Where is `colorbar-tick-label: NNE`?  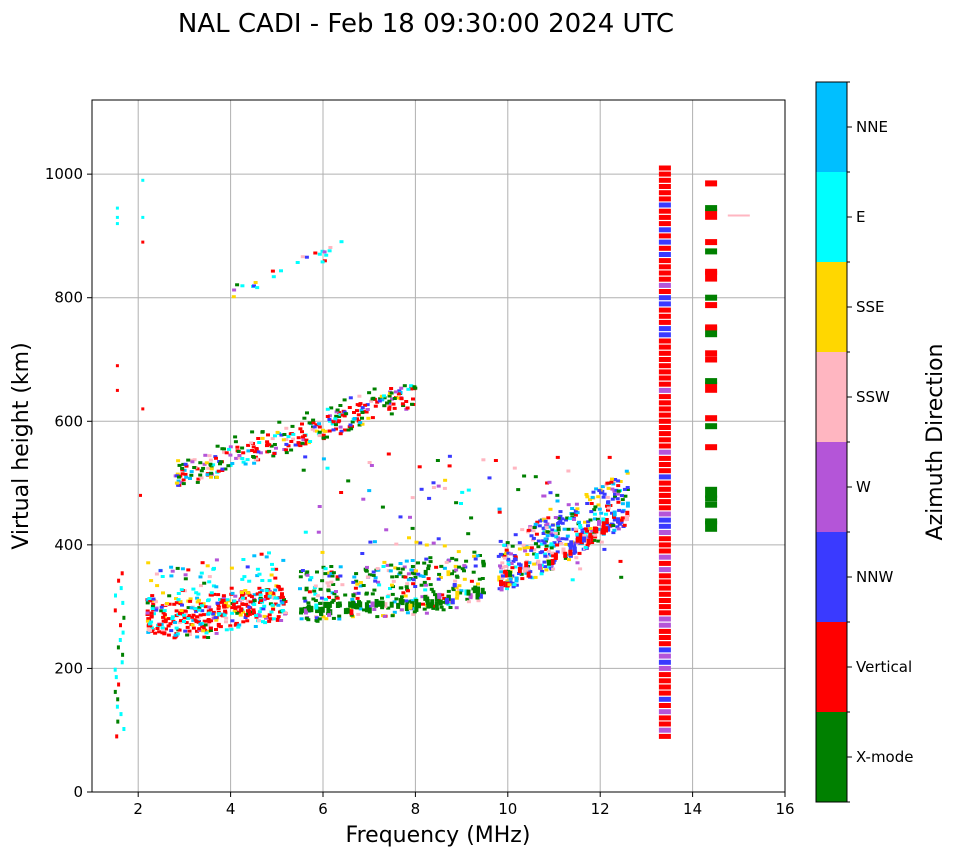
colorbar-tick-label: NNE is located at coordinates (872, 127).